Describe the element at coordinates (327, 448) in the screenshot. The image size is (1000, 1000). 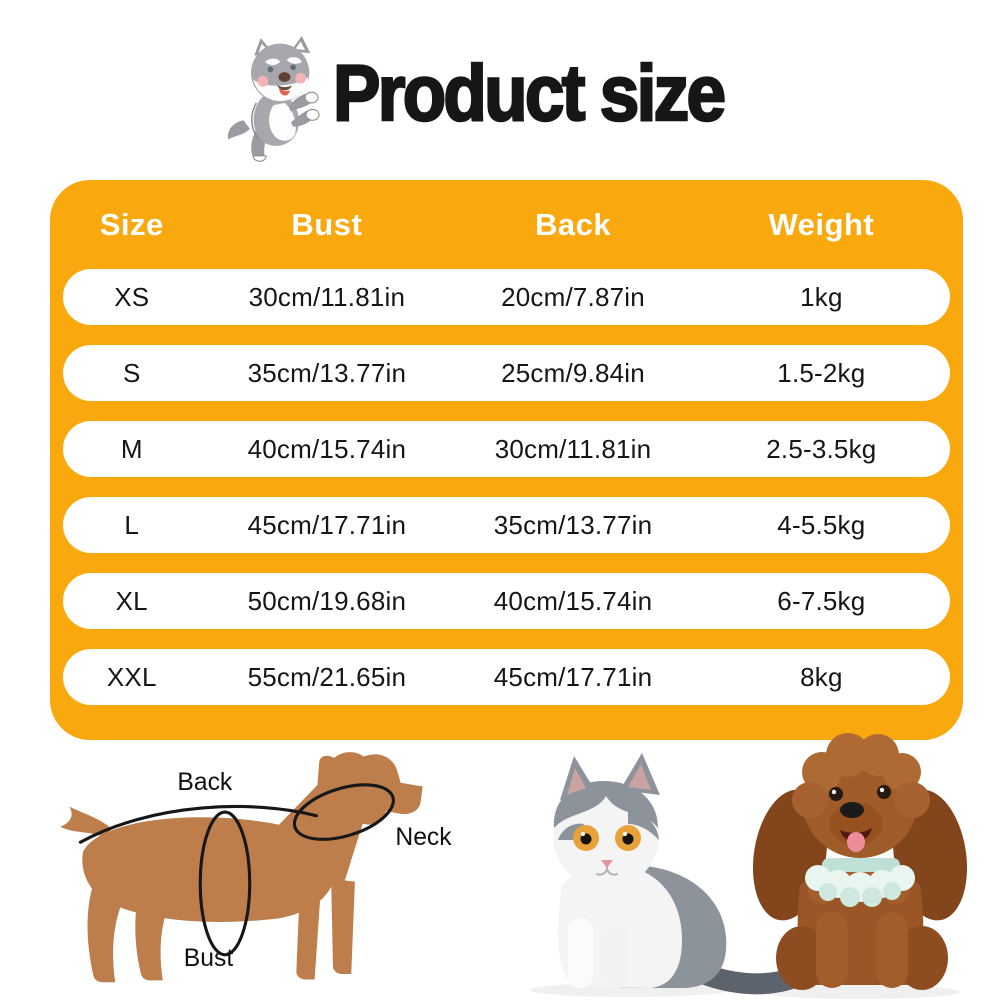
I see `bust-value: 40cm/15.74in` at that location.